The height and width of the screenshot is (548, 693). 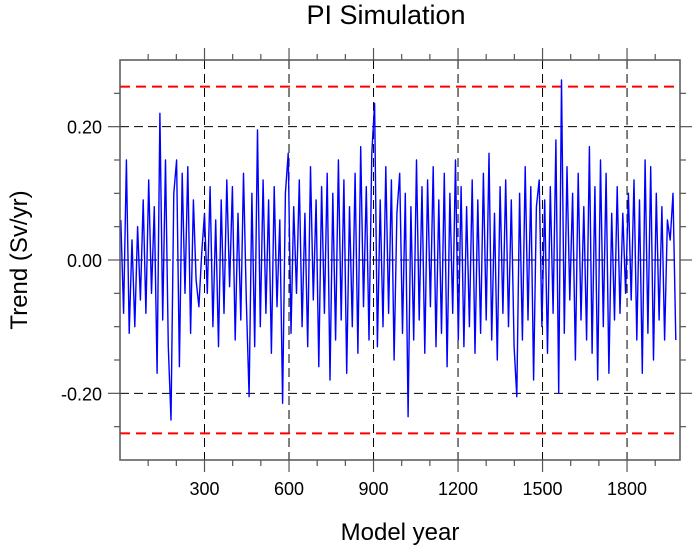 What do you see at coordinates (400, 532) in the screenshot?
I see `x-axis-label: Model year` at bounding box center [400, 532].